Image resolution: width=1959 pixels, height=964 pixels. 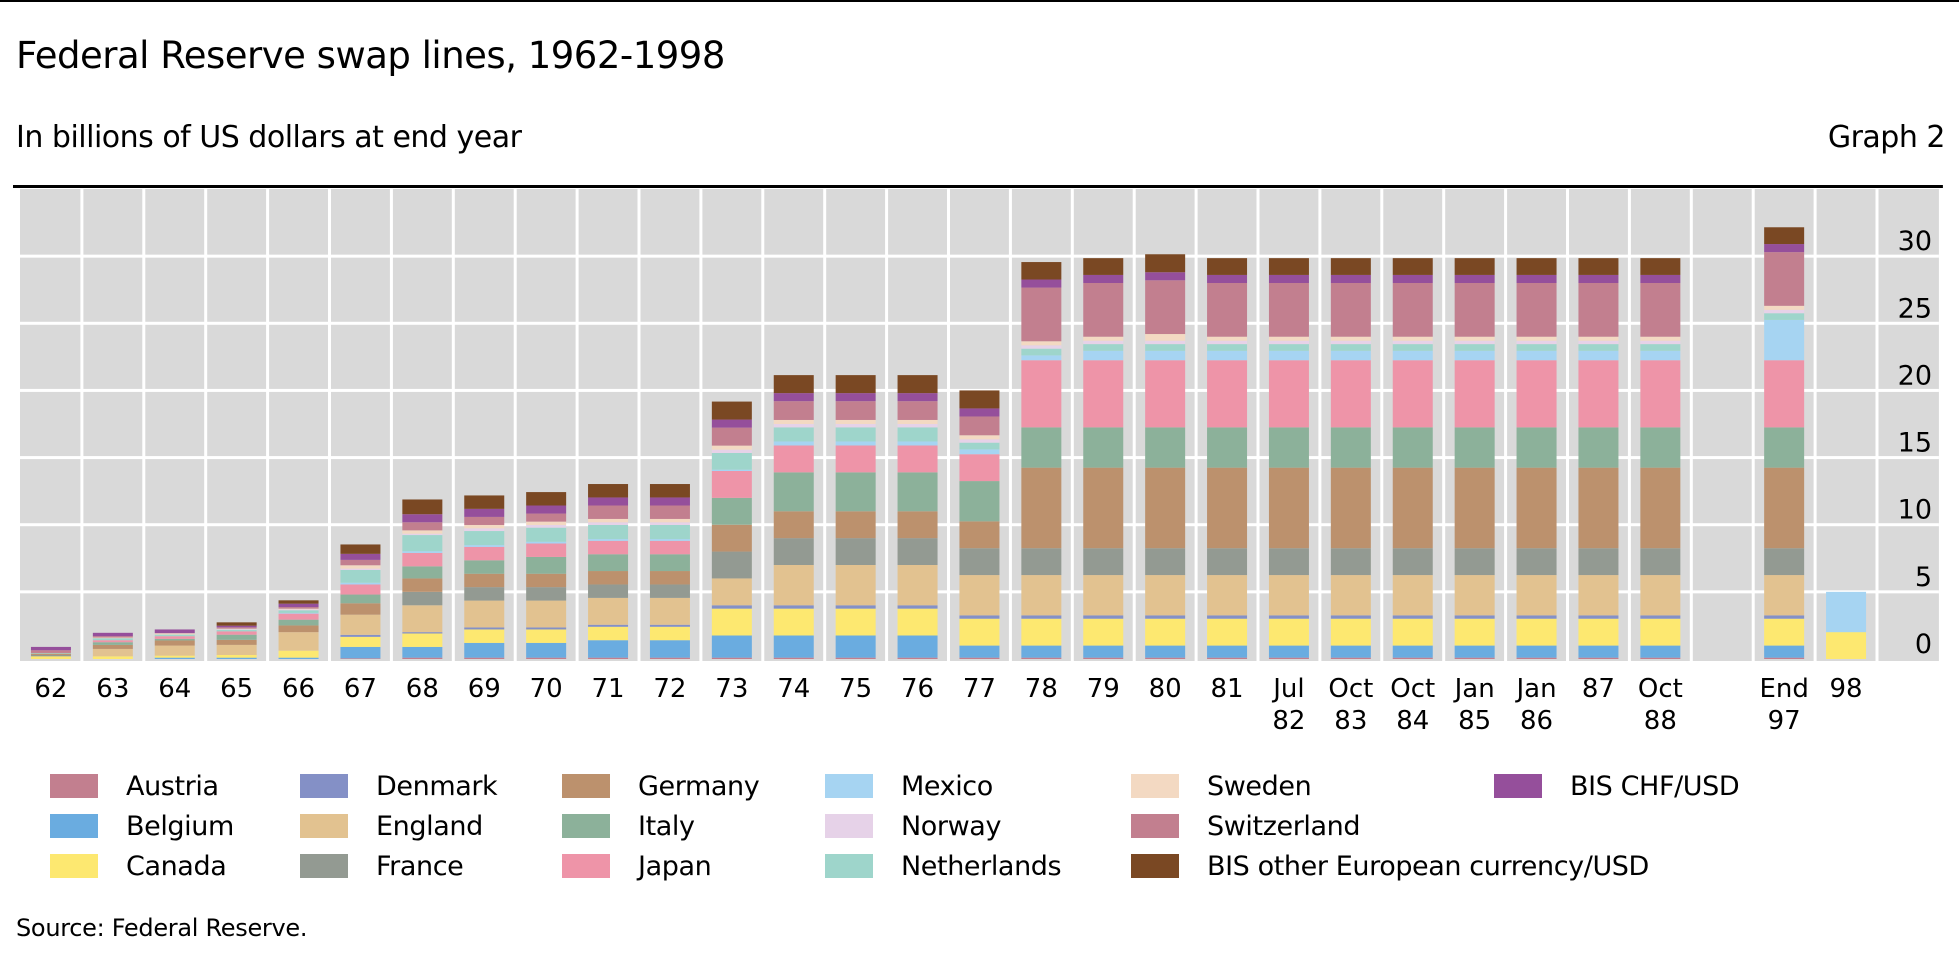 I want to click on legend-label: BIS CHF/USD, so click(x=1655, y=786).